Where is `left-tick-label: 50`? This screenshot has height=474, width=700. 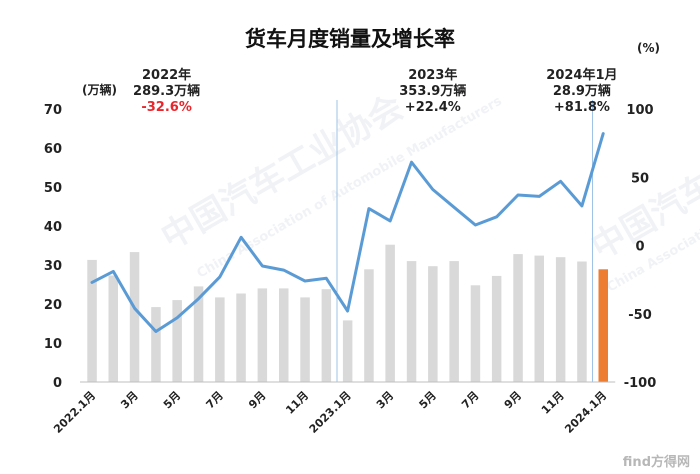
left-tick-label: 50 is located at coordinates (53, 188).